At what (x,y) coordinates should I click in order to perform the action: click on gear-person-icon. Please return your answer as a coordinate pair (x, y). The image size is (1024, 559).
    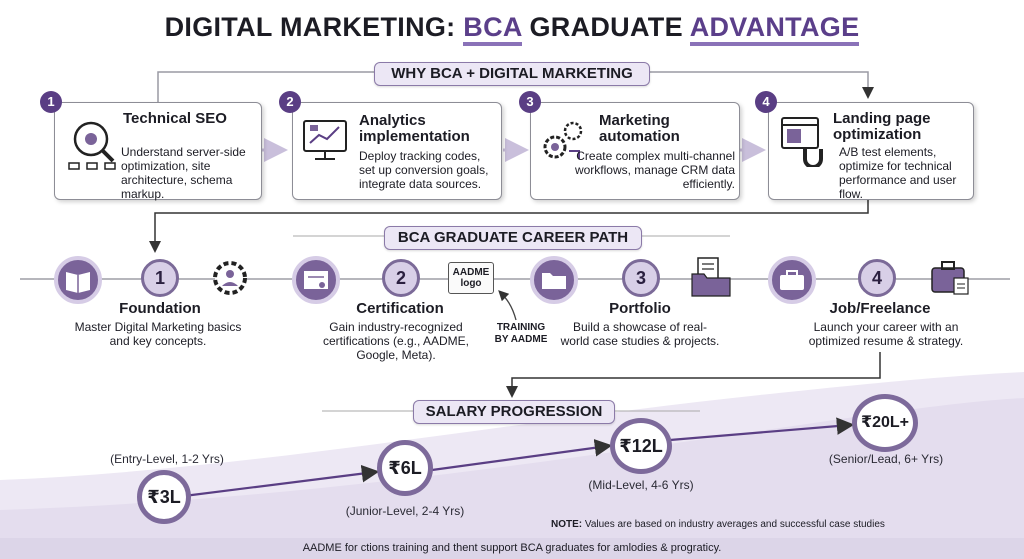
    Looking at the image, I should click on (230, 278).